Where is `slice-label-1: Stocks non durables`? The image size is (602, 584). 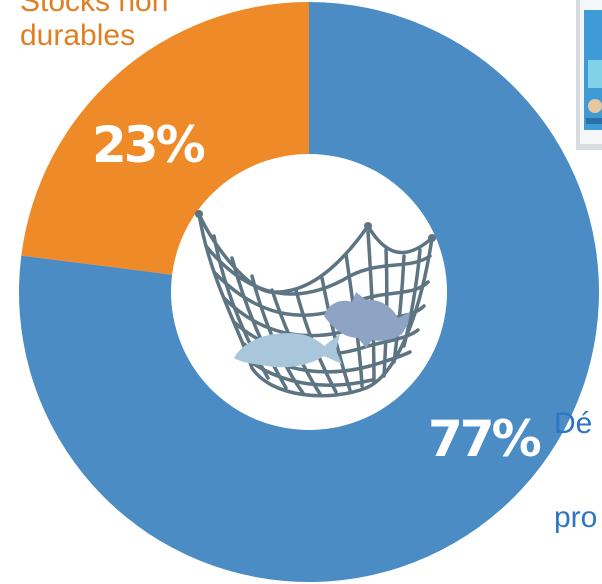
slice-label-1: Stocks non durables is located at coordinates (94, 26).